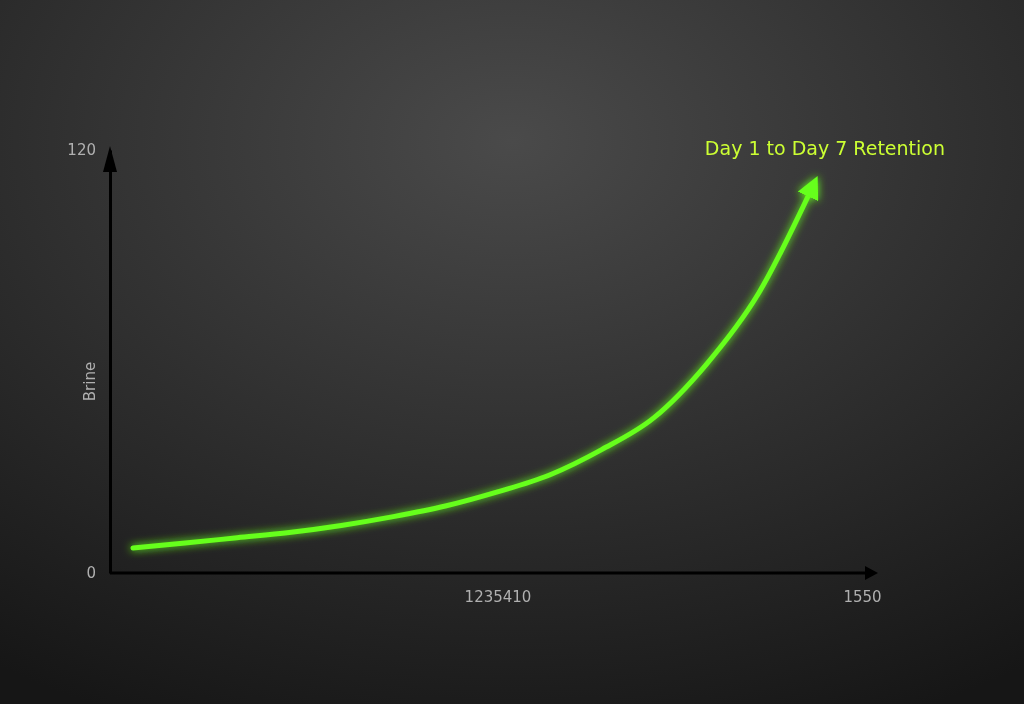  I want to click on x-tick-label: 1235410, so click(498, 596).